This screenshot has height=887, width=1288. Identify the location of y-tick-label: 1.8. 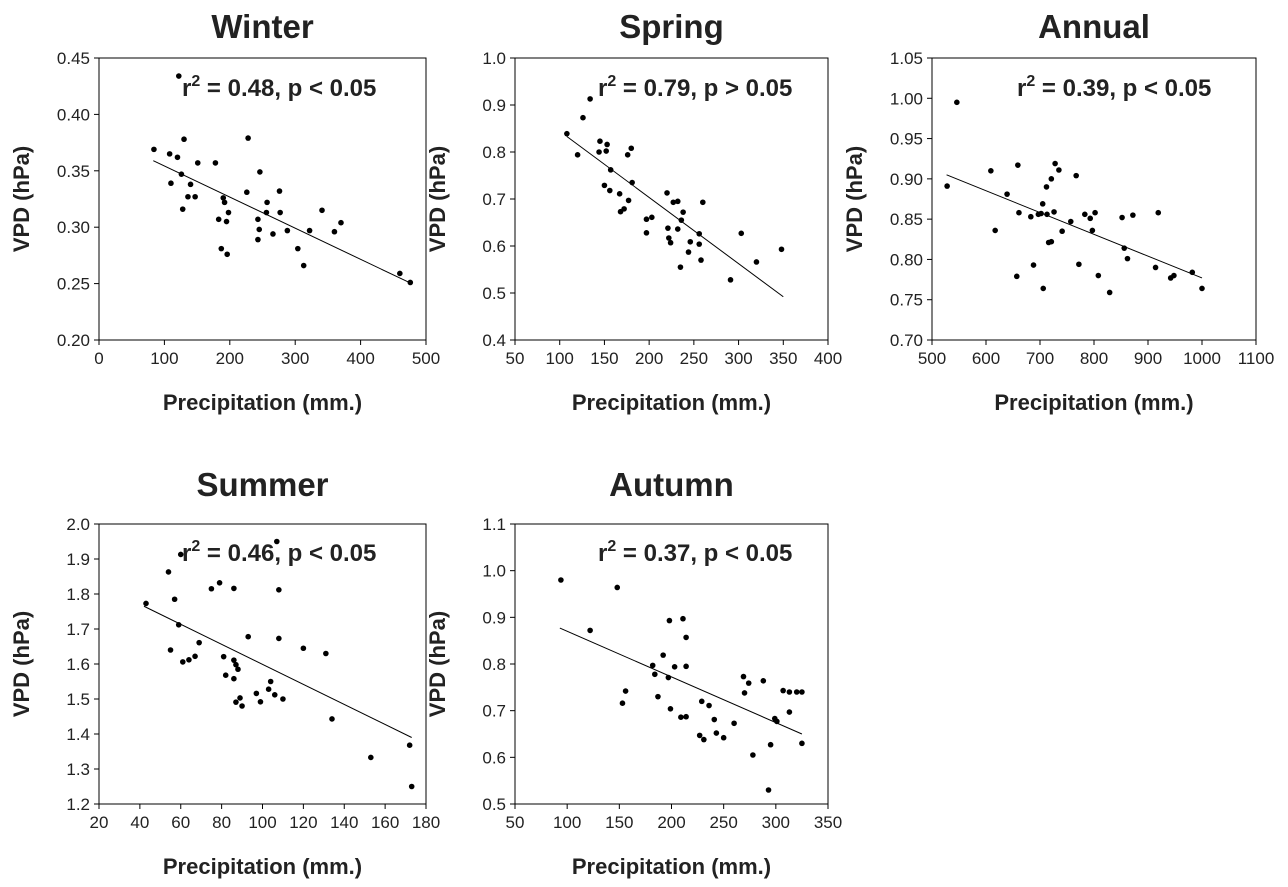
(78, 594).